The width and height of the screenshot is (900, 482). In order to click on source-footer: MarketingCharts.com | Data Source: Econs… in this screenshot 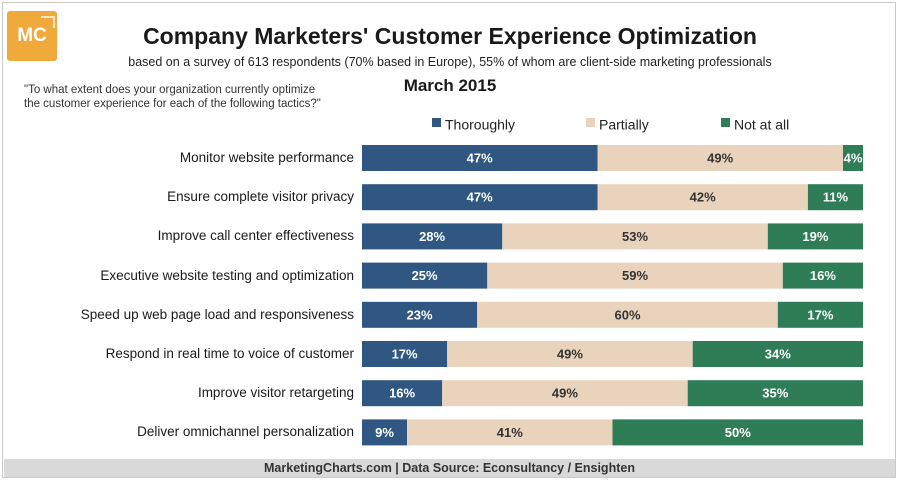, I will do `click(449, 468)`.